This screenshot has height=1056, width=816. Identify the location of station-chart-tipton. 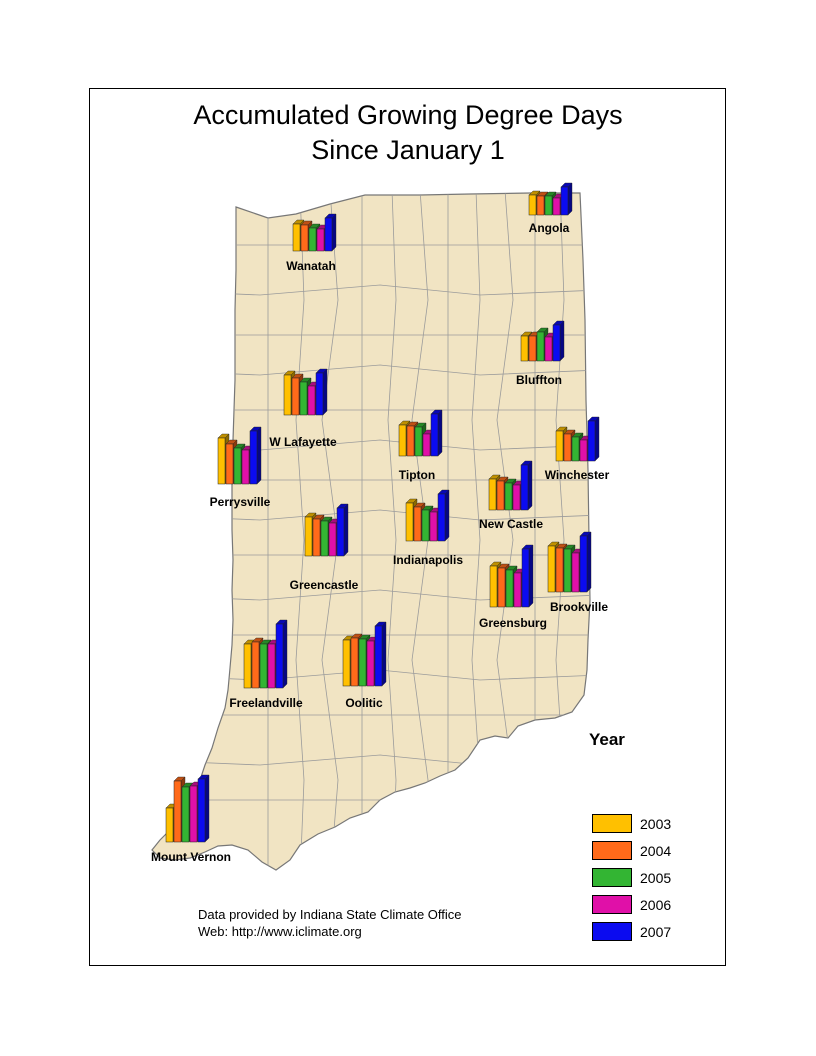
(420, 433).